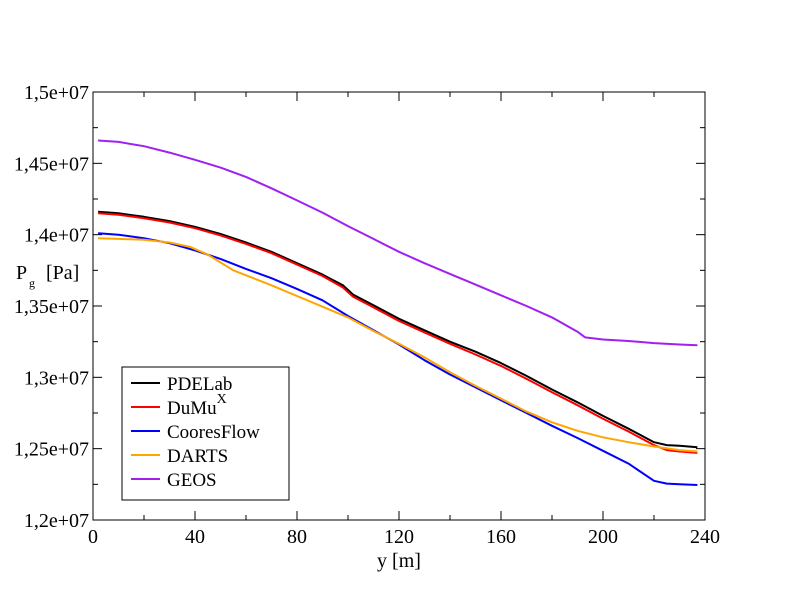 Image resolution: width=792 pixels, height=612 pixels. Describe the element at coordinates (21, 273) in the screenshot. I see `y-axis-label-main: P` at that location.